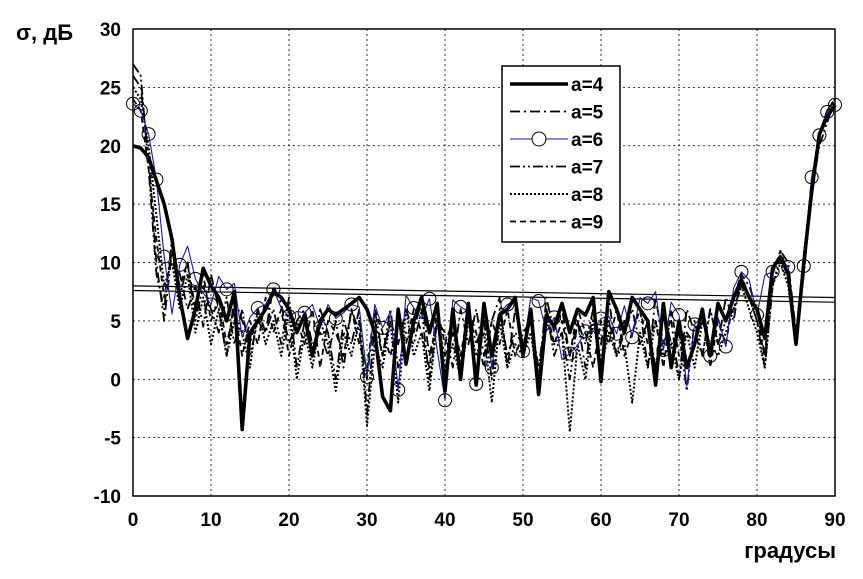  I want to click on x-tick-label: 0, so click(133, 520).